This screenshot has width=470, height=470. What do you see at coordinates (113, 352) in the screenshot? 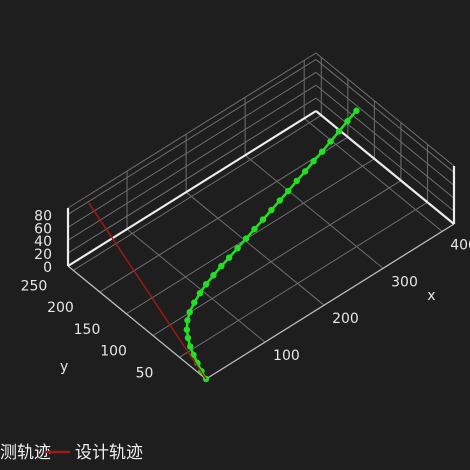
I see `y-tick-label: 100` at bounding box center [113, 352].